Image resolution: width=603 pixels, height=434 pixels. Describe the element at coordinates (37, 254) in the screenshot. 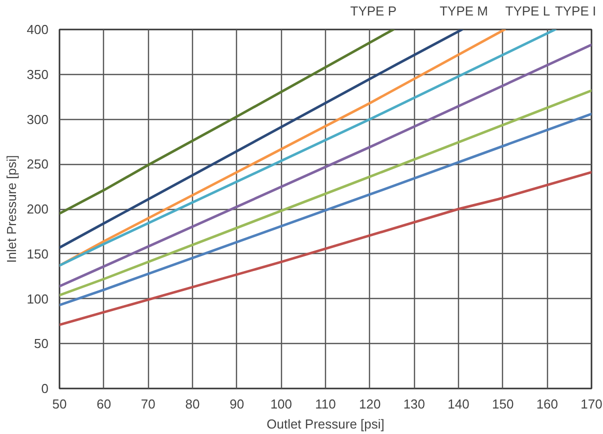

I see `y-tick-label: 150` at that location.